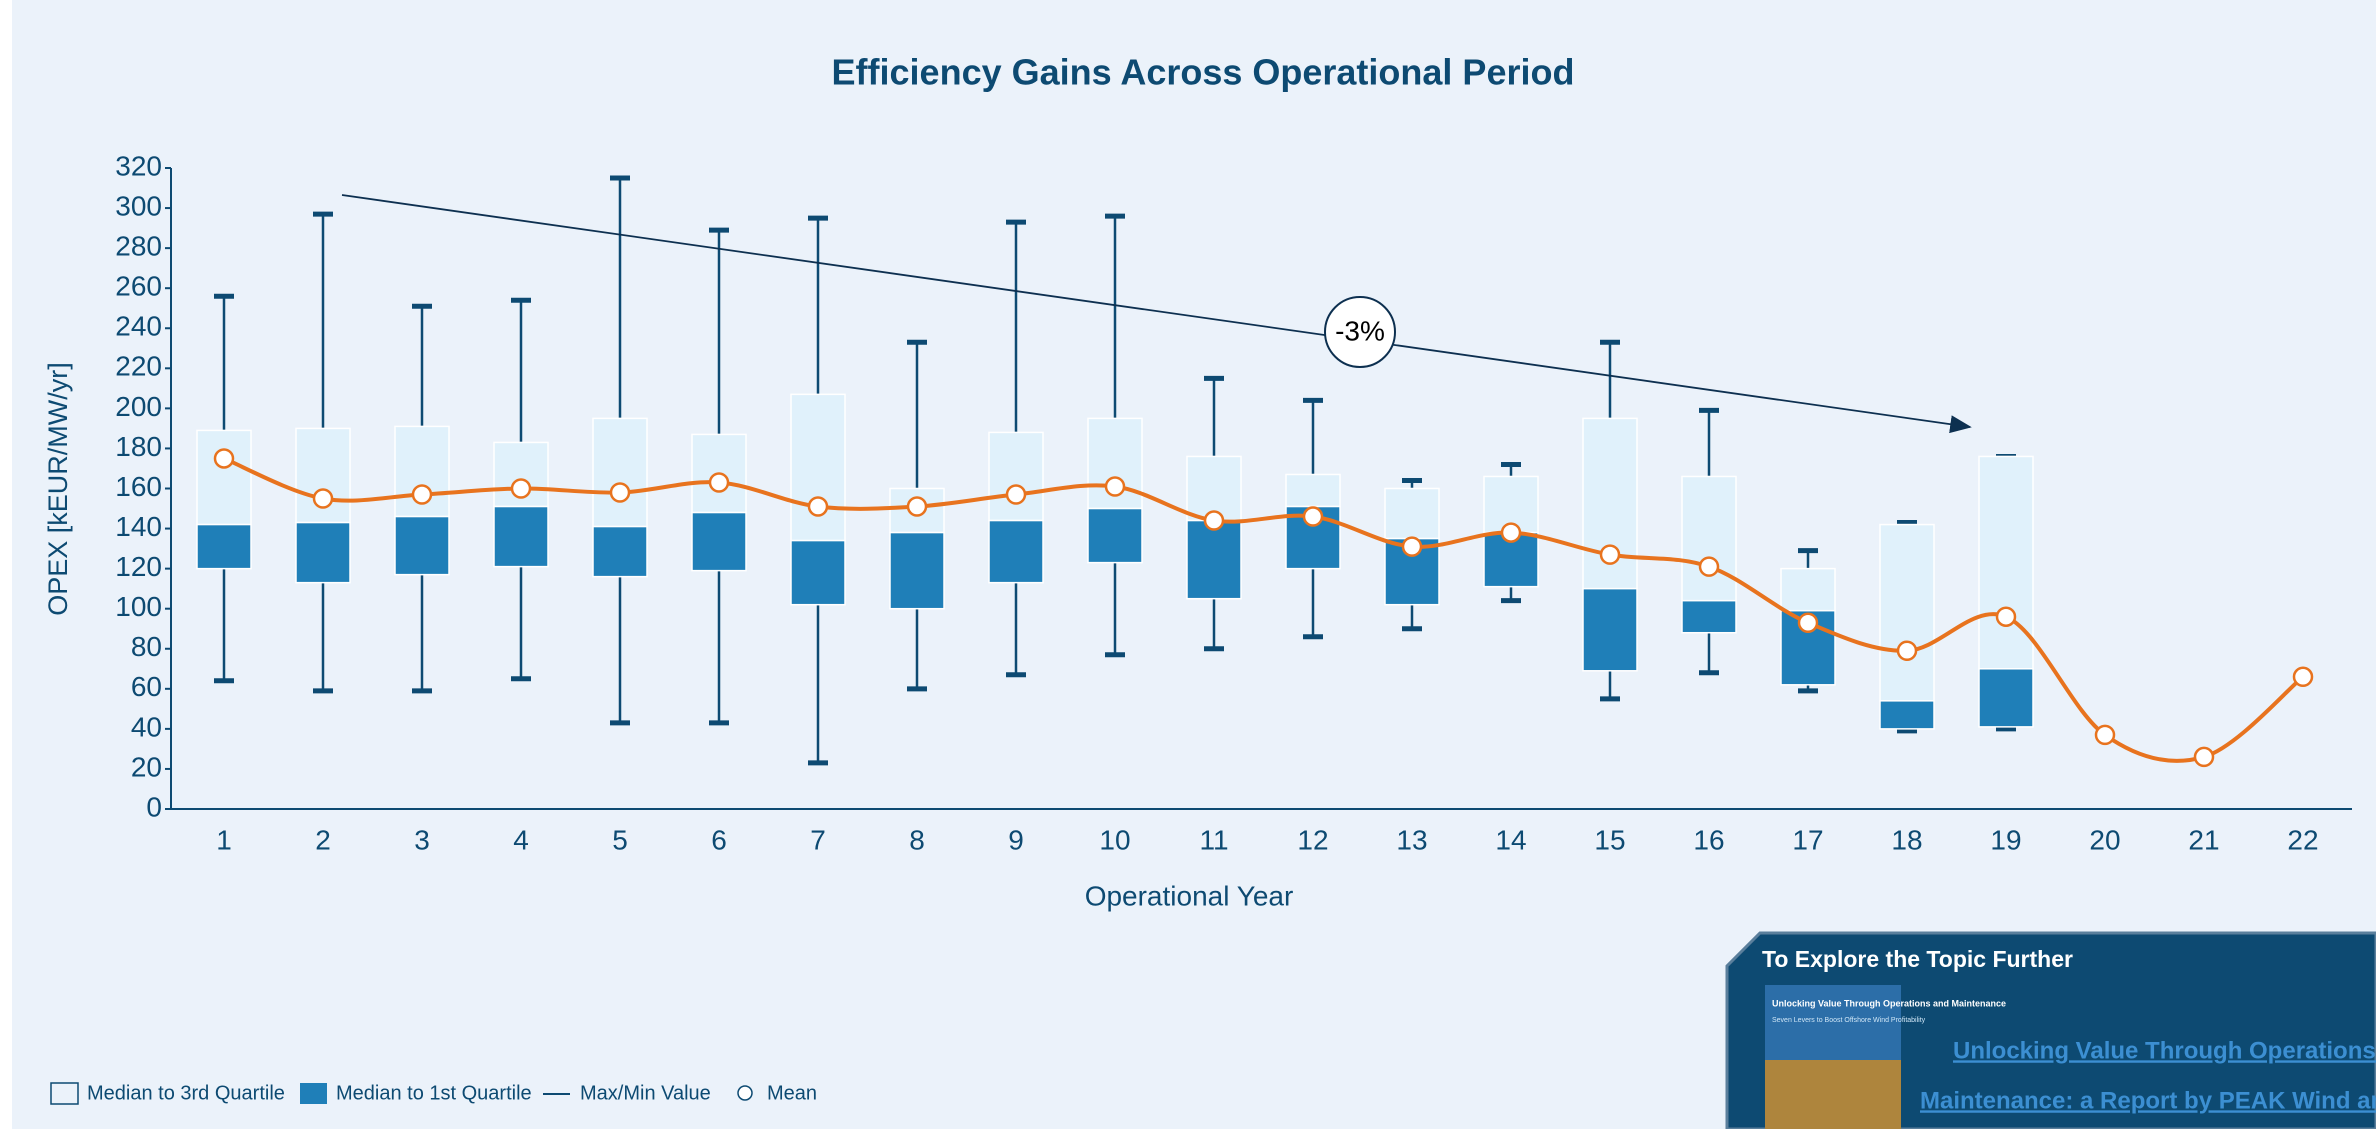 The height and width of the screenshot is (1129, 2376). I want to click on x-tick-label: 4, so click(521, 839).